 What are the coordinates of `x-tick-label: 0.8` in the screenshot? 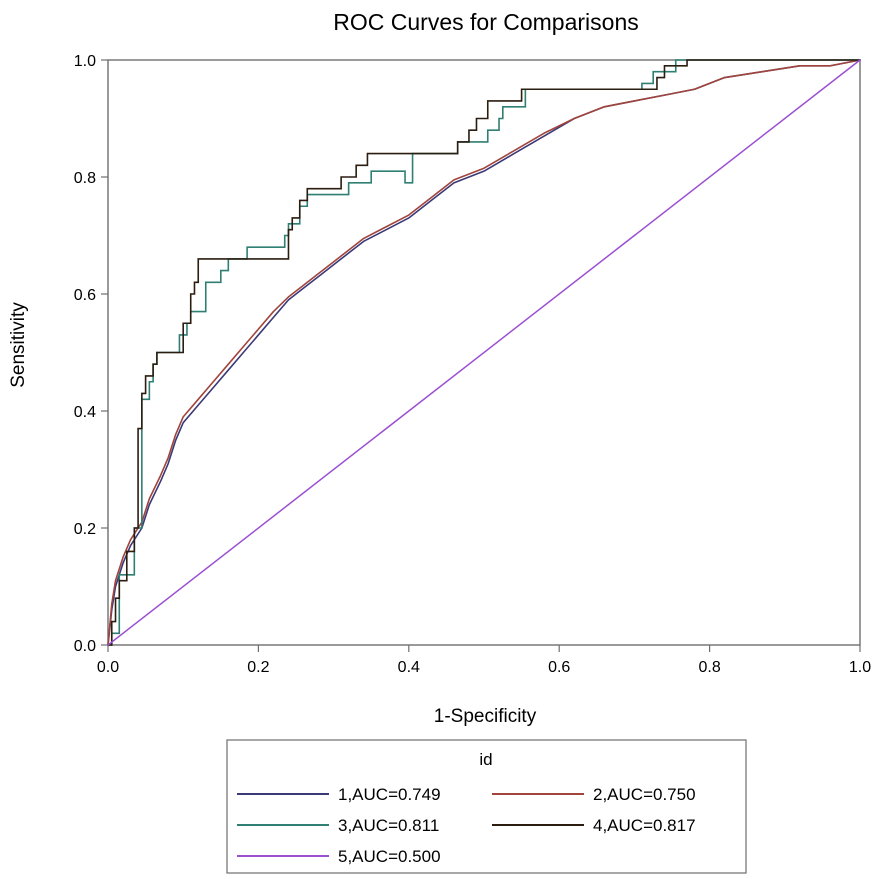 It's located at (709, 667).